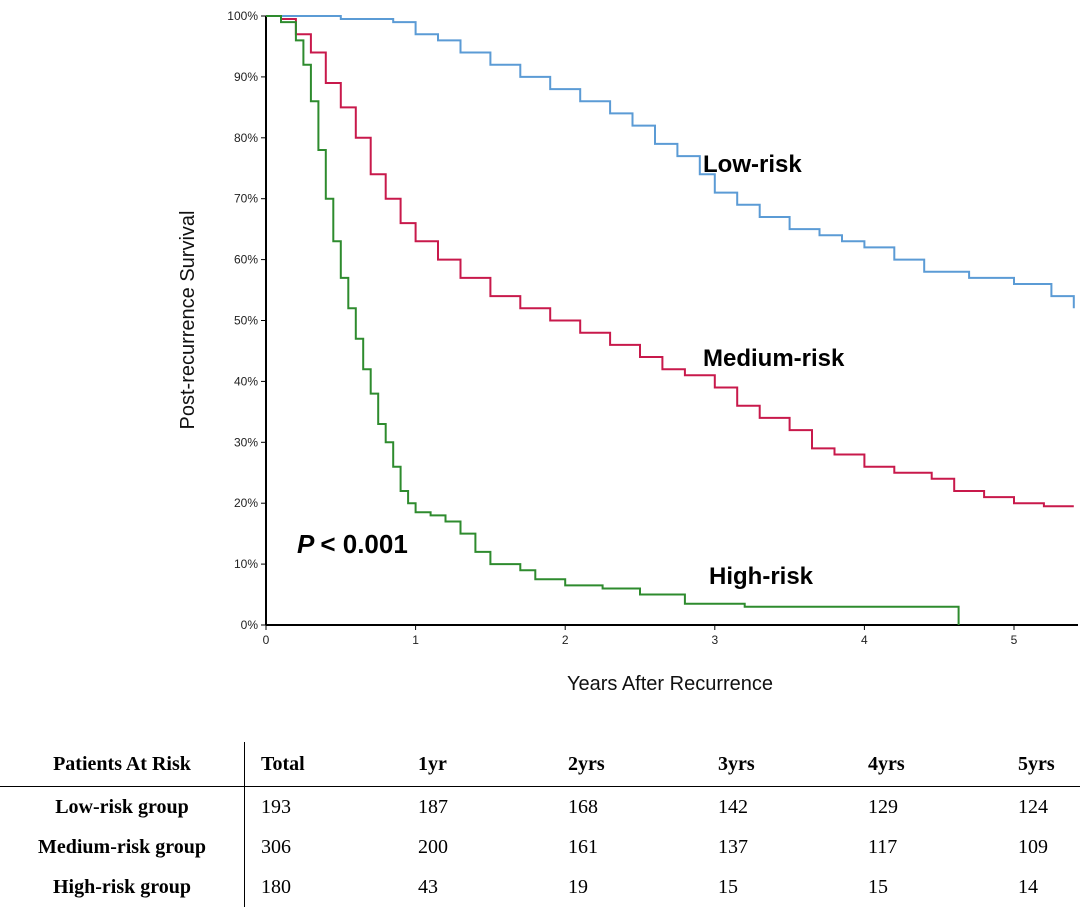 The image size is (1080, 908). What do you see at coordinates (565, 640) in the screenshot?
I see `x-tick-label: 2` at bounding box center [565, 640].